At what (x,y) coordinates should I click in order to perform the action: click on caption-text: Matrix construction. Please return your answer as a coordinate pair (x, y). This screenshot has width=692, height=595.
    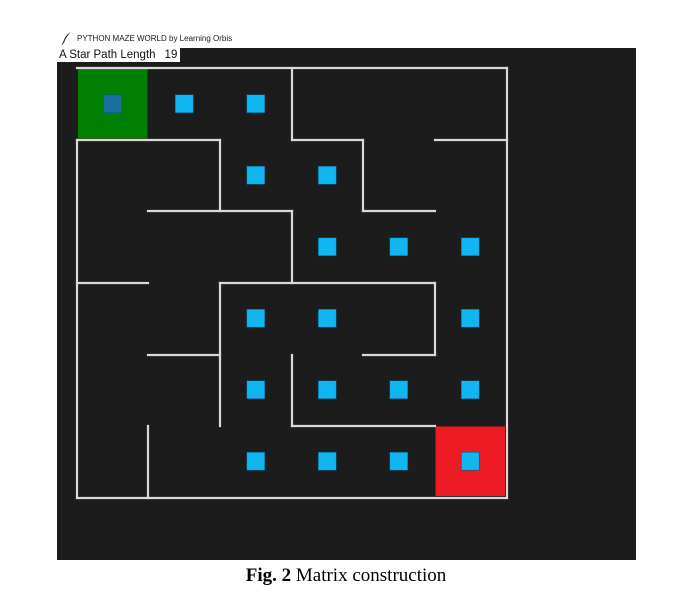
    Looking at the image, I should click on (371, 575).